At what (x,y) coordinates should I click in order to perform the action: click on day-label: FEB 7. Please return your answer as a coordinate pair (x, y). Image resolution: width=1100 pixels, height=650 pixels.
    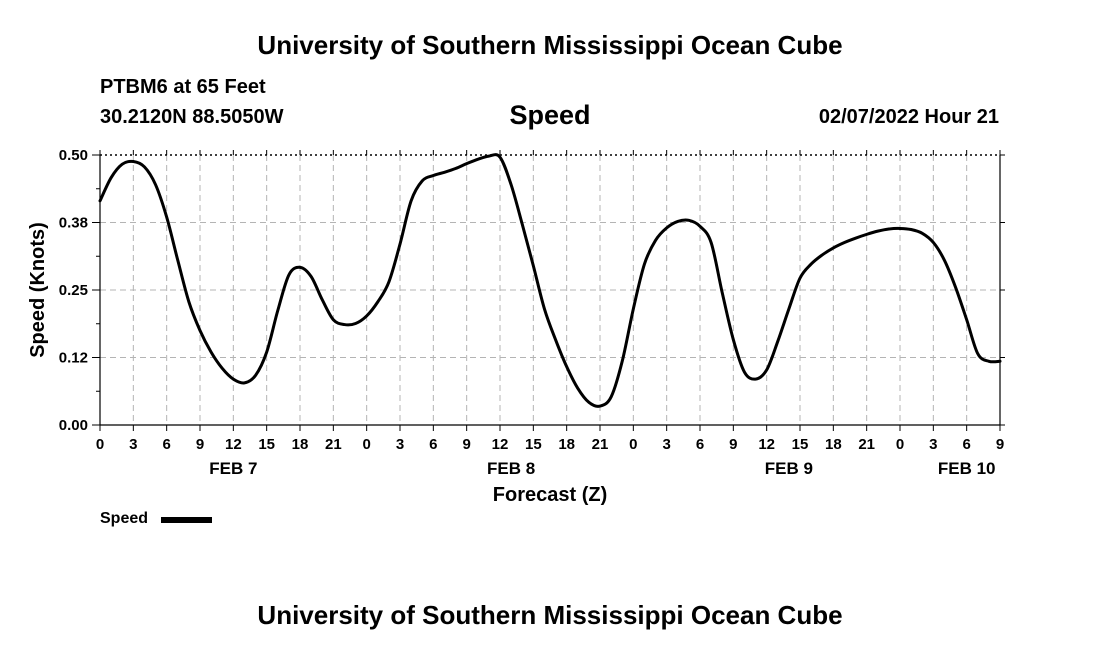
    Looking at the image, I should click on (233, 468).